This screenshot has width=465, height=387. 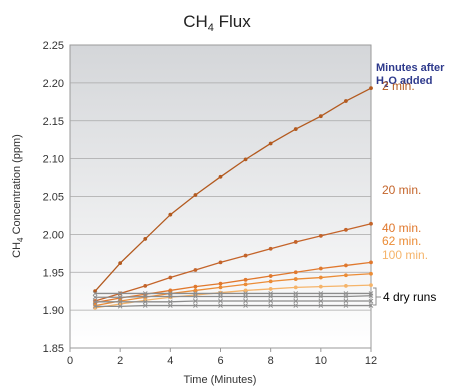 What do you see at coordinates (321, 361) in the screenshot?
I see `x-tick-label: 10` at bounding box center [321, 361].